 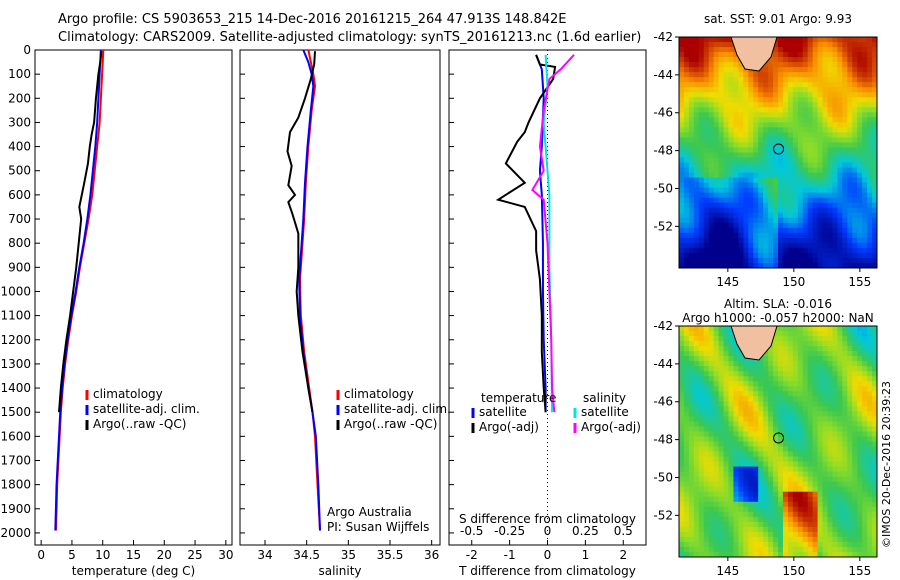 What do you see at coordinates (518, 398) in the screenshot?
I see `legend-title-temperature: temperature` at bounding box center [518, 398].